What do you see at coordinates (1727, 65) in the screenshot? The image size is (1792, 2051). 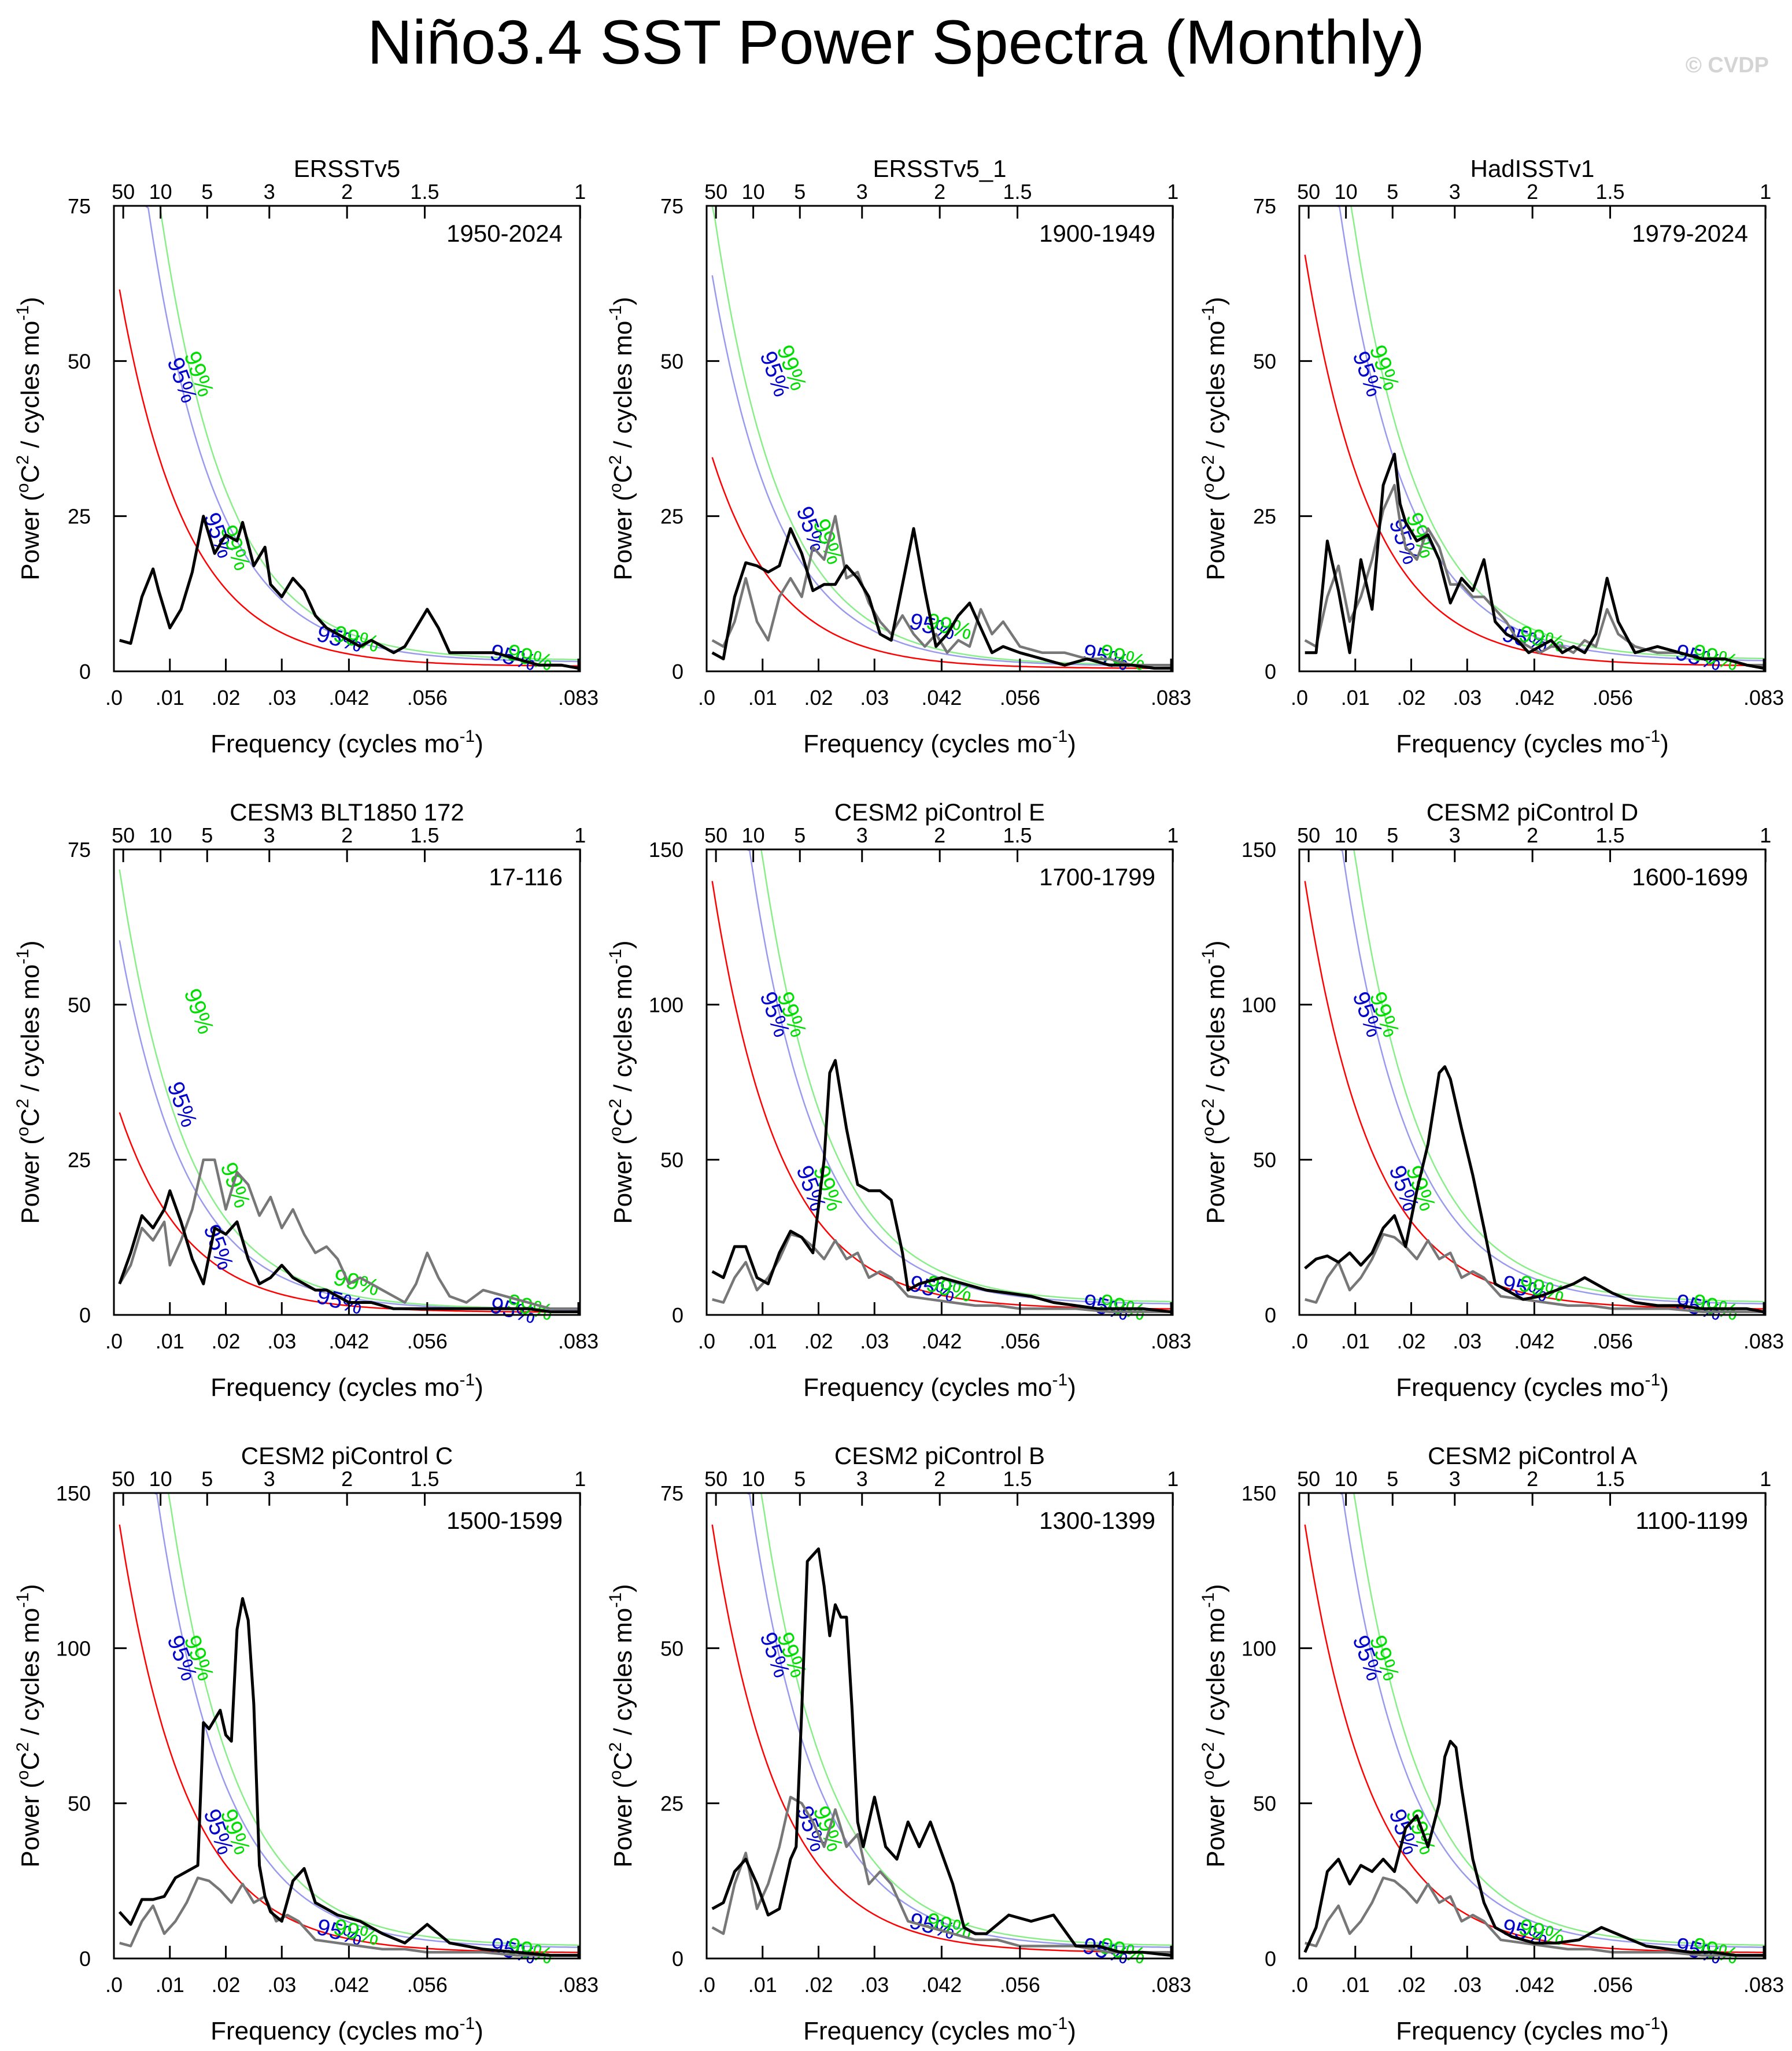 I see `cvdp-credit: © CVDP` at bounding box center [1727, 65].